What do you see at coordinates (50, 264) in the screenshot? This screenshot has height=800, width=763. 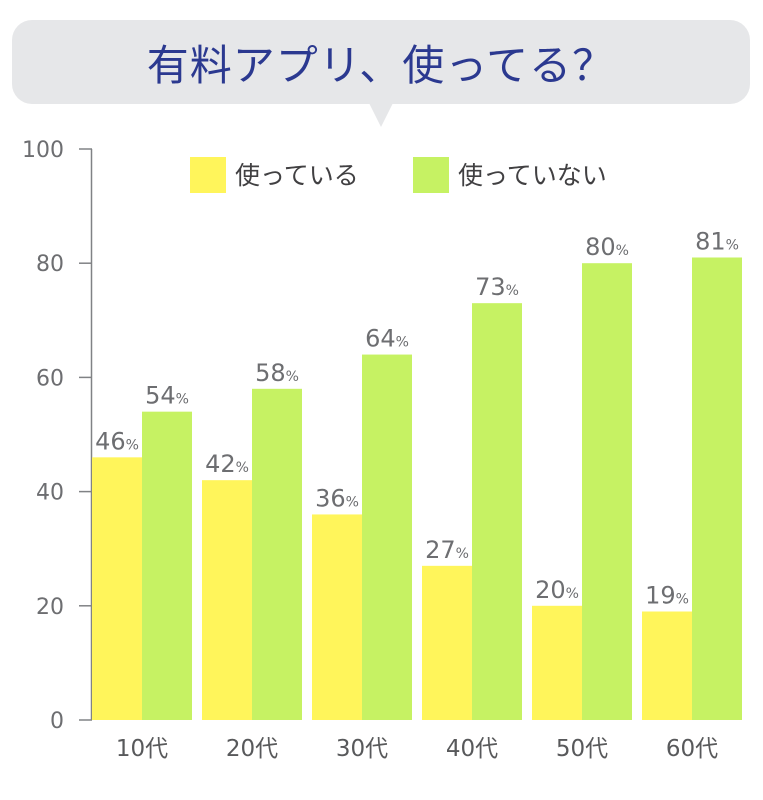 I see `y-tick-label: 80` at bounding box center [50, 264].